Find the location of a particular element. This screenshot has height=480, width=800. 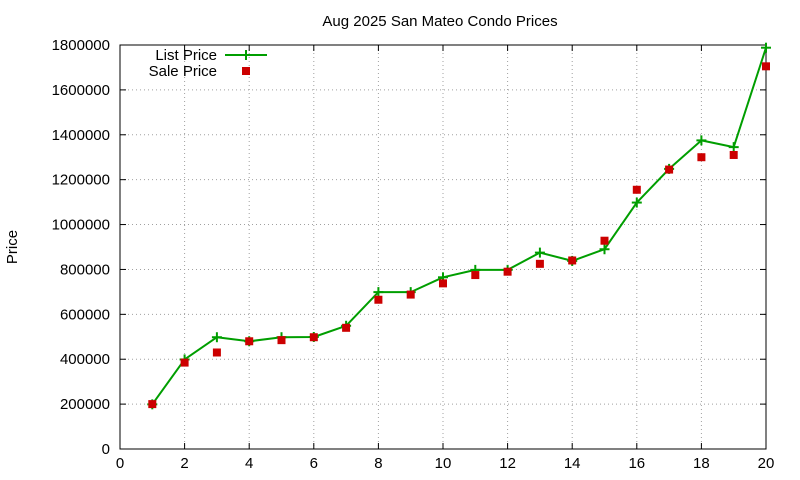

x-tick-label: 2 is located at coordinates (184, 463).